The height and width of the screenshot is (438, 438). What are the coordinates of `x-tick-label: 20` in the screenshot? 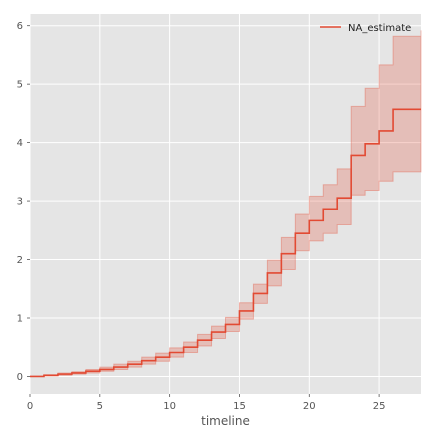 It's located at (309, 406).